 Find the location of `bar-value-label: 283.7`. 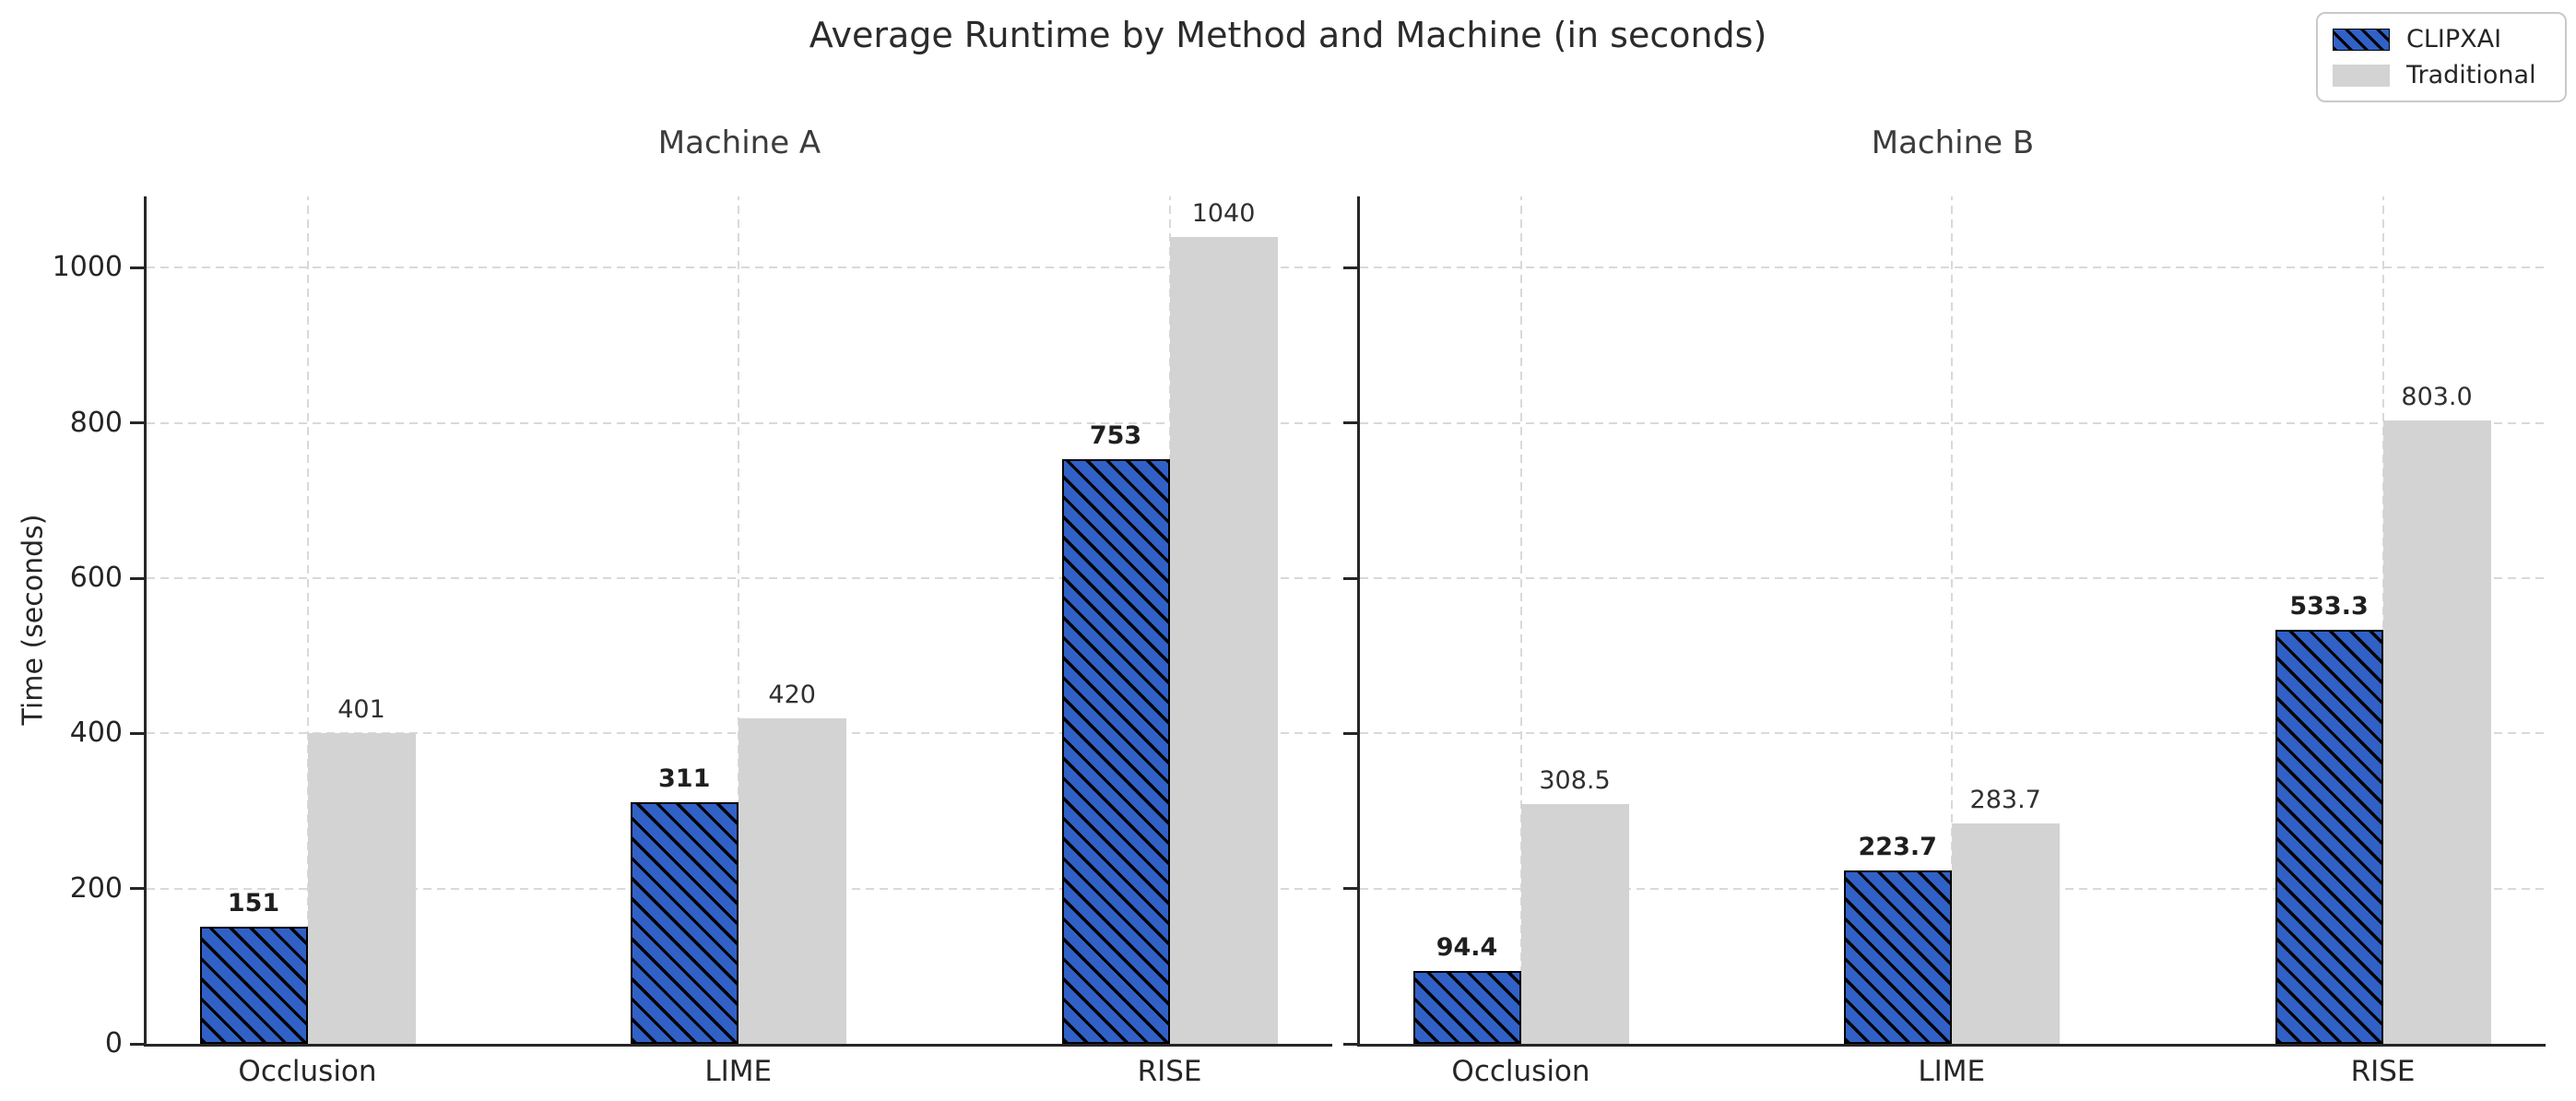

bar-value-label: 283.7 is located at coordinates (2005, 801).